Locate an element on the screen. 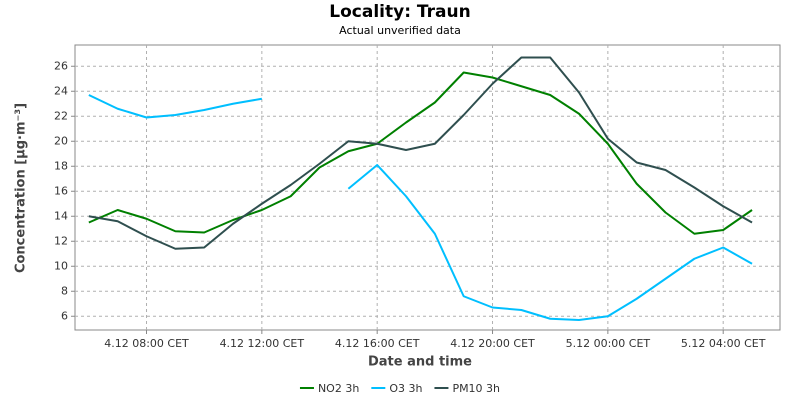  legend-label: NO2 3h is located at coordinates (338, 388).